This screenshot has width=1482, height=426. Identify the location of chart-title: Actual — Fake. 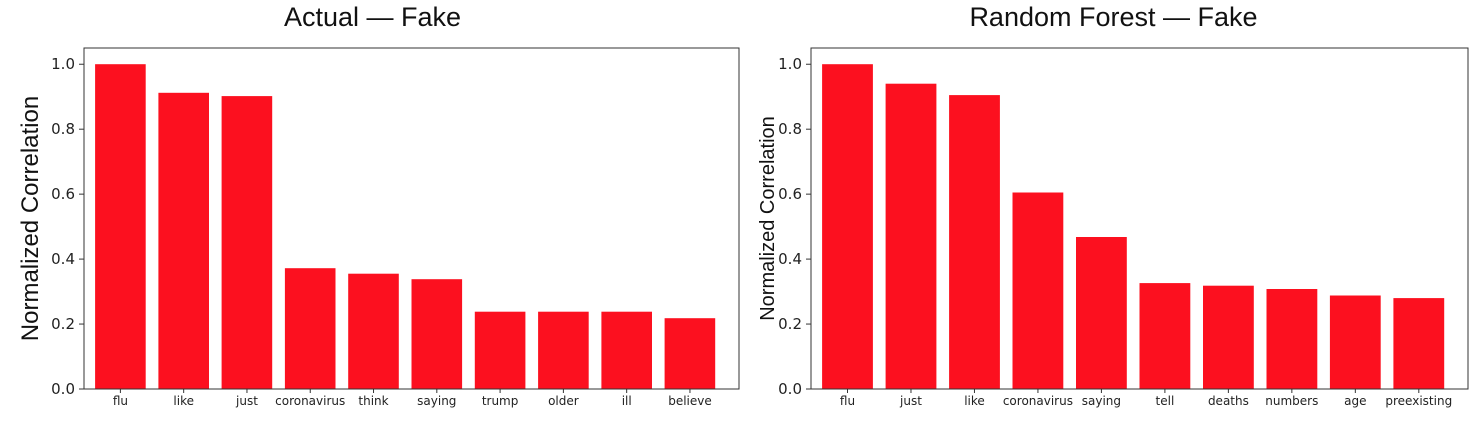
(372, 17).